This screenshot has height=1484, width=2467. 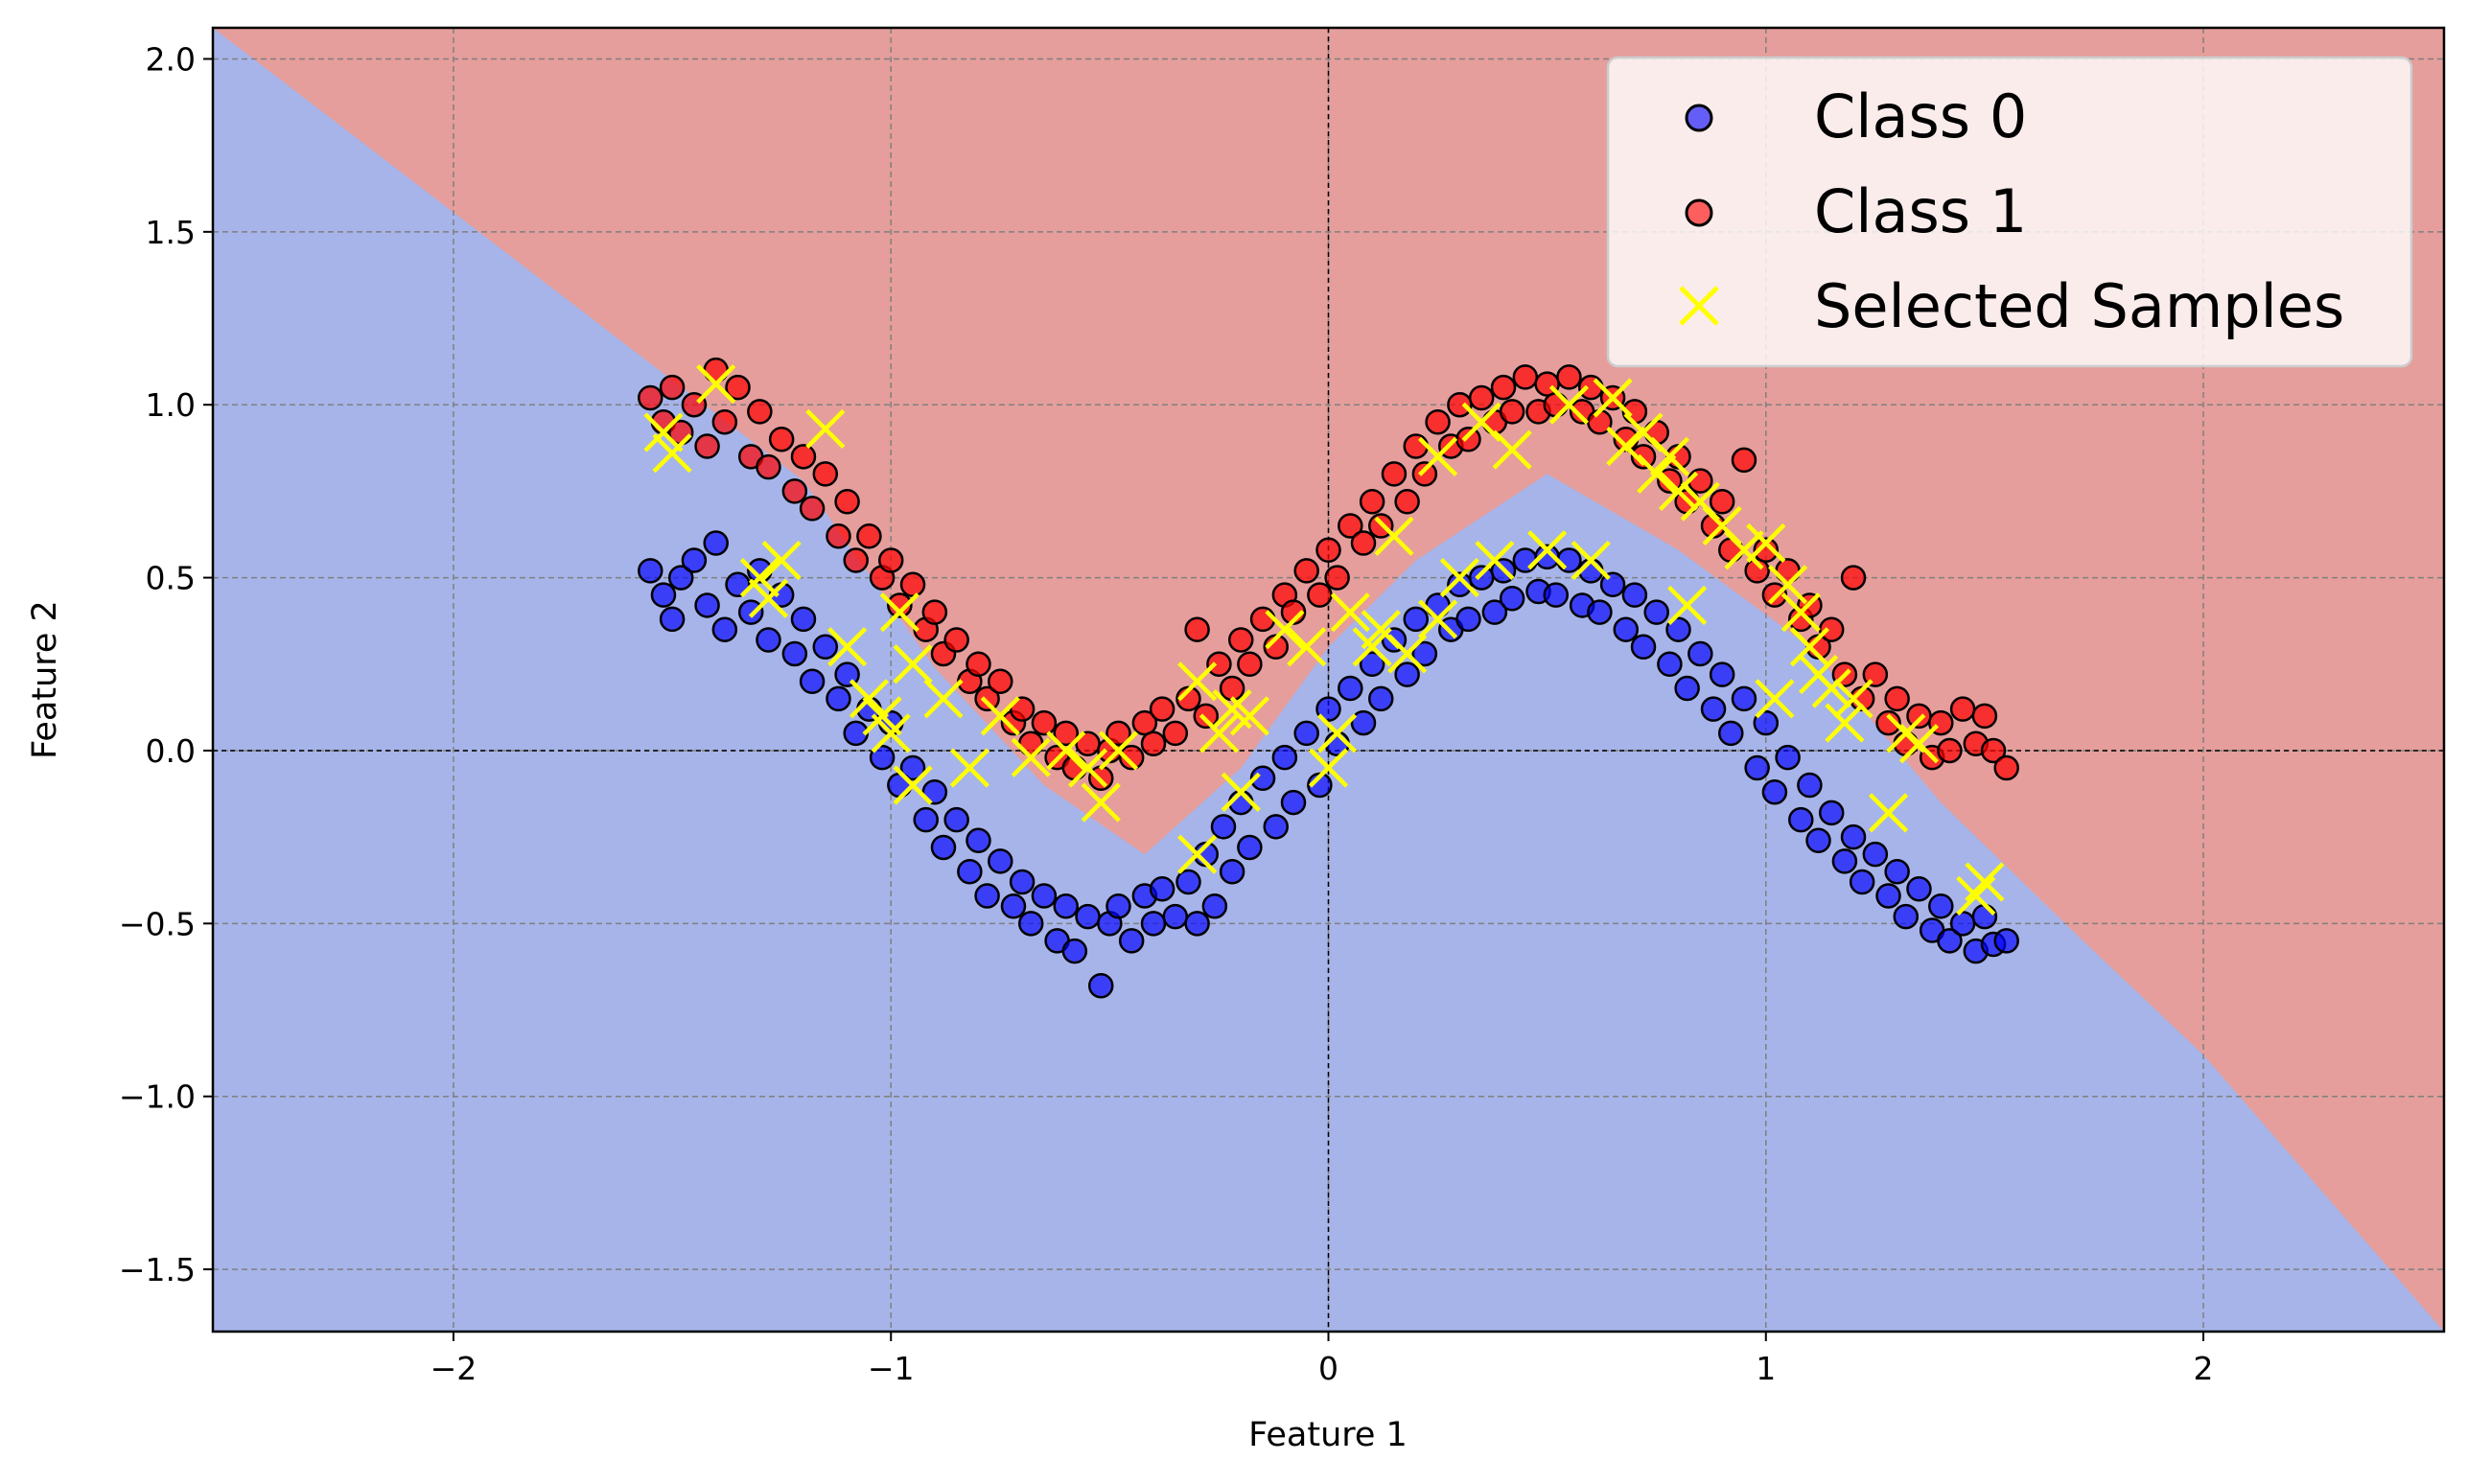 What do you see at coordinates (891, 1368) in the screenshot?
I see `x-tick-label-1: −1` at bounding box center [891, 1368].